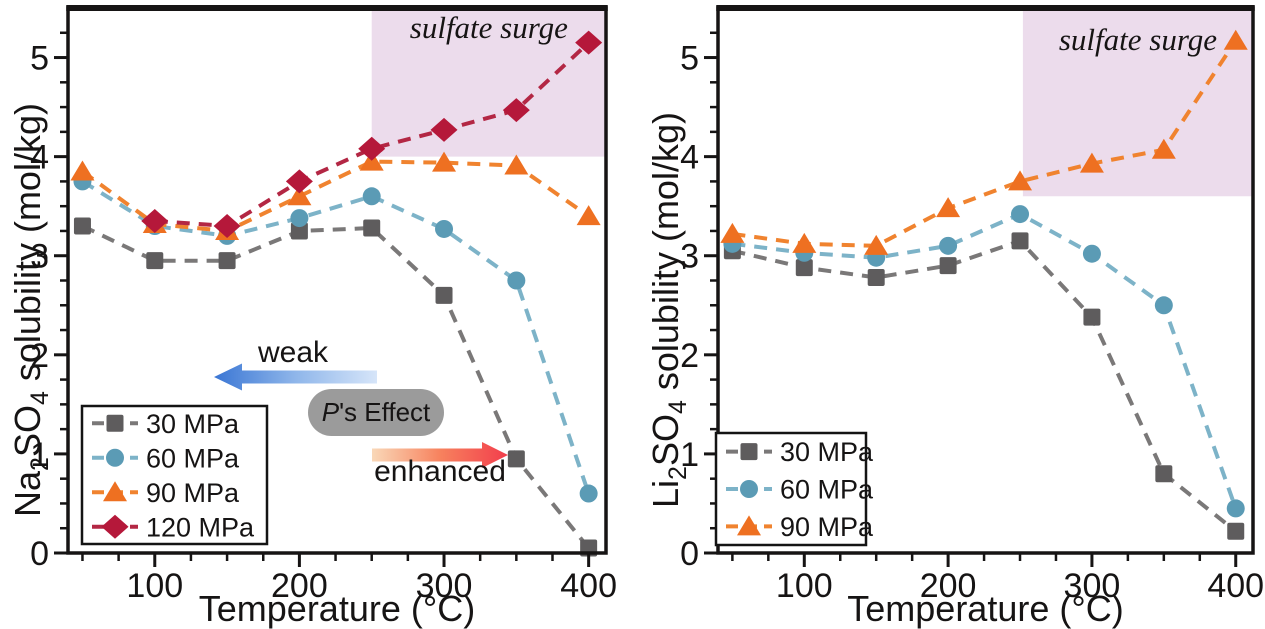 Image resolution: width=1265 pixels, height=629 pixels. Describe the element at coordinates (1092, 586) in the screenshot. I see `x-tick-label: 300` at that location.